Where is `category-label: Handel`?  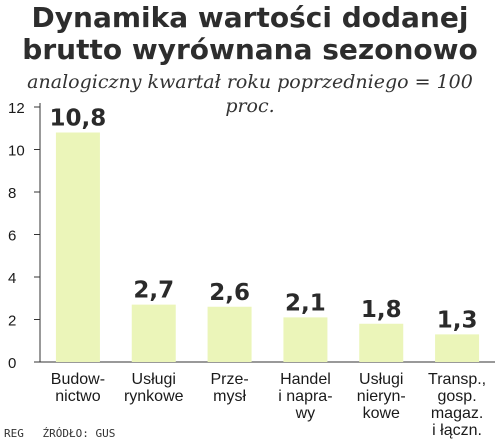
category-label: Handel is located at coordinates (305, 379).